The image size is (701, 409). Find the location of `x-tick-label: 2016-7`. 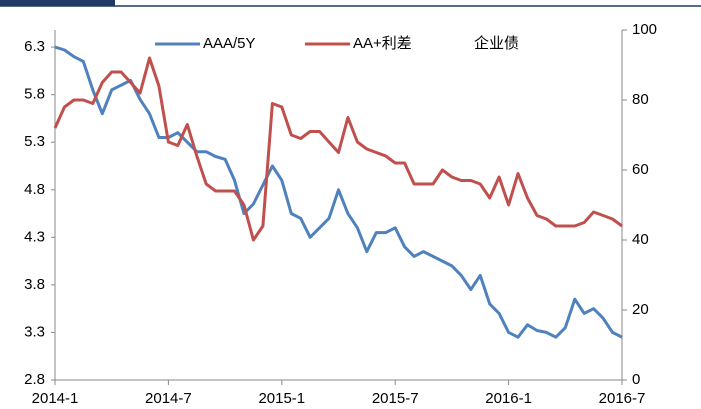

x-tick-label: 2016-7 is located at coordinates (622, 398).